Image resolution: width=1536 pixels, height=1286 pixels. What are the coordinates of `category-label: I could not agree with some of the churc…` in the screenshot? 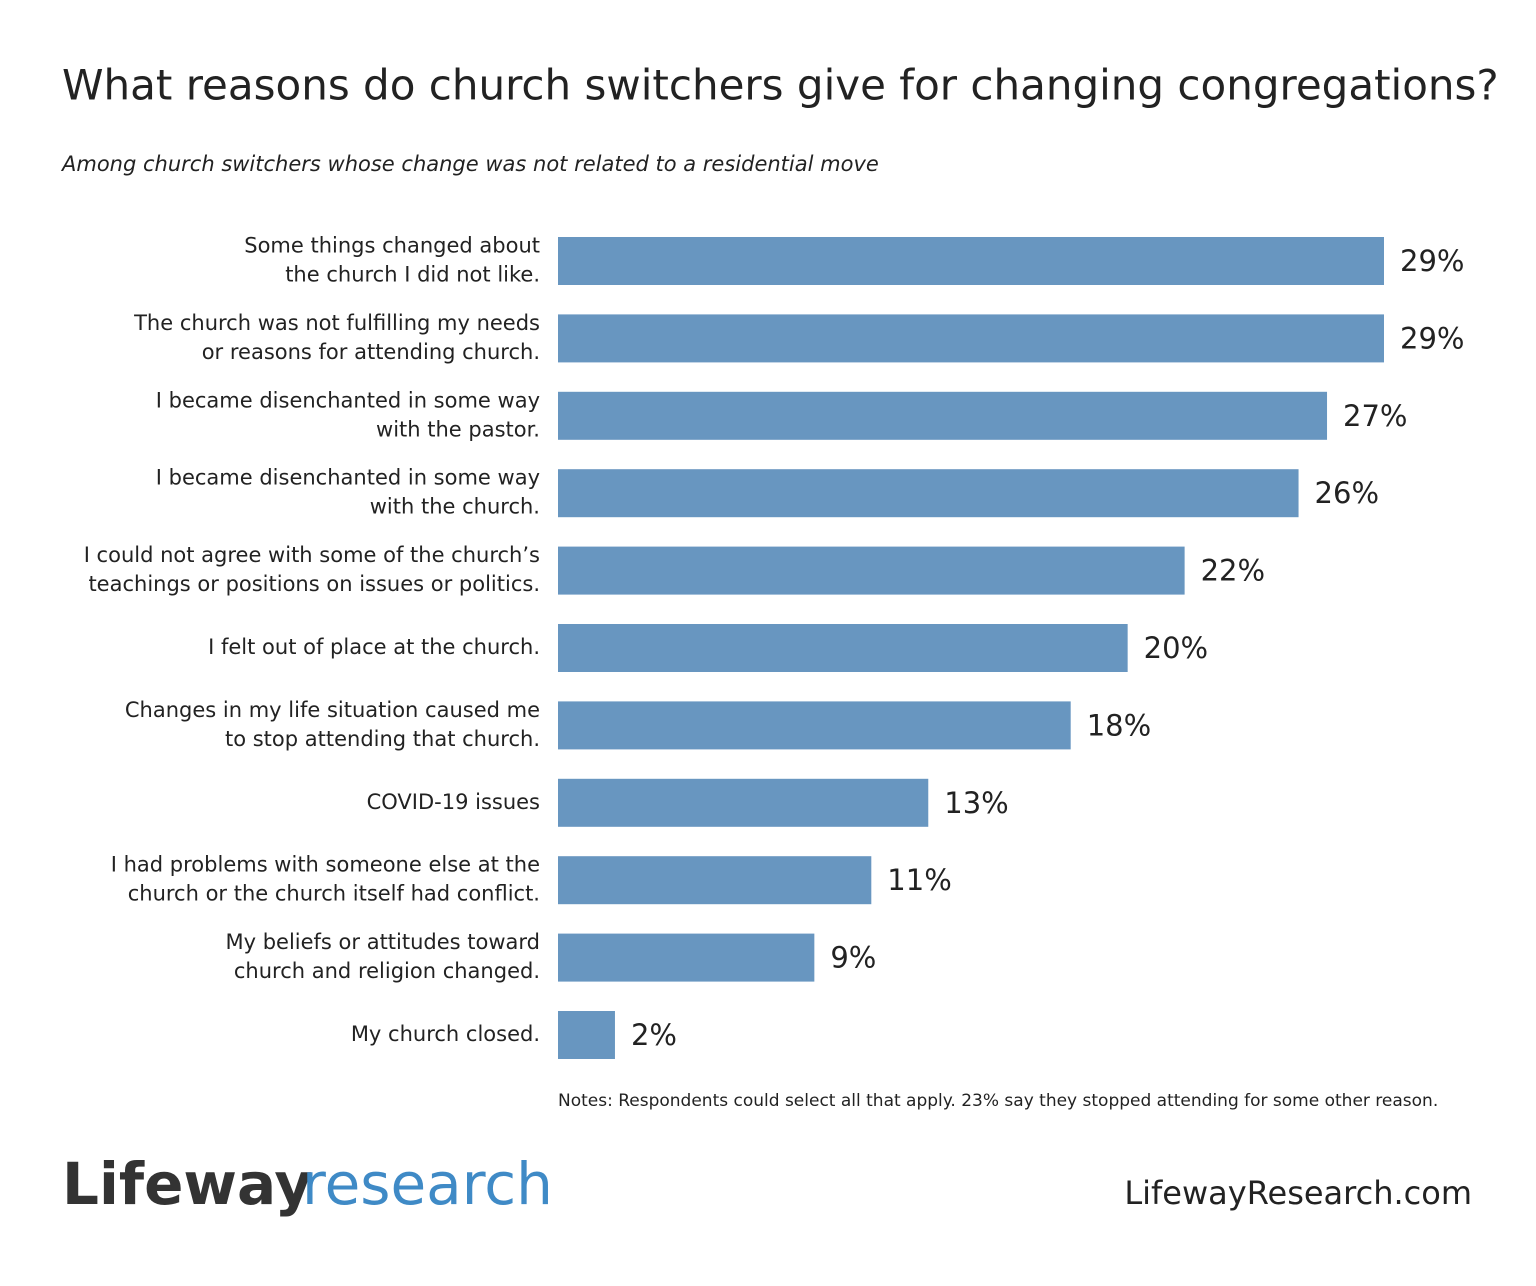 It's located at (312, 555).